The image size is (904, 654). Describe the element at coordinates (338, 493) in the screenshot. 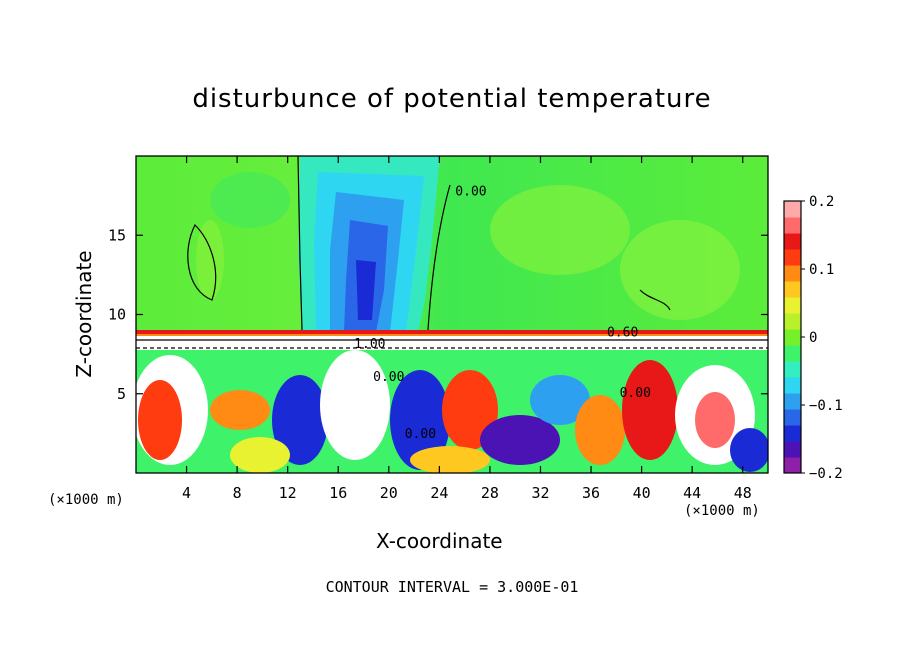

I see `x-tick-label: 16` at that location.